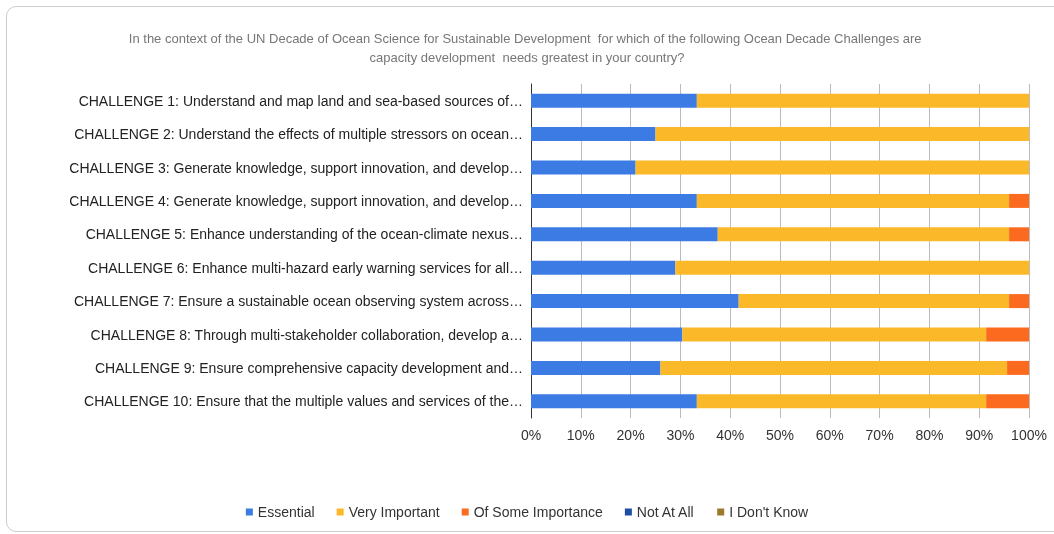 The height and width of the screenshot is (534, 1054). What do you see at coordinates (879, 435) in the screenshot?
I see `x-tick-label: 70%` at bounding box center [879, 435].